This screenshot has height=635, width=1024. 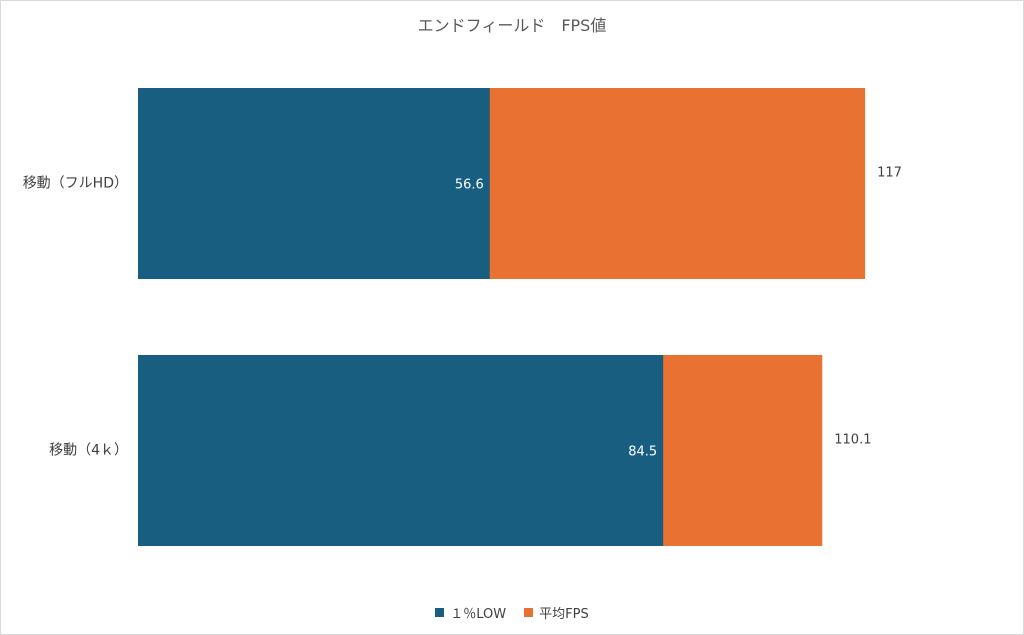 I want to click on legend-swatch-low, so click(x=440, y=612).